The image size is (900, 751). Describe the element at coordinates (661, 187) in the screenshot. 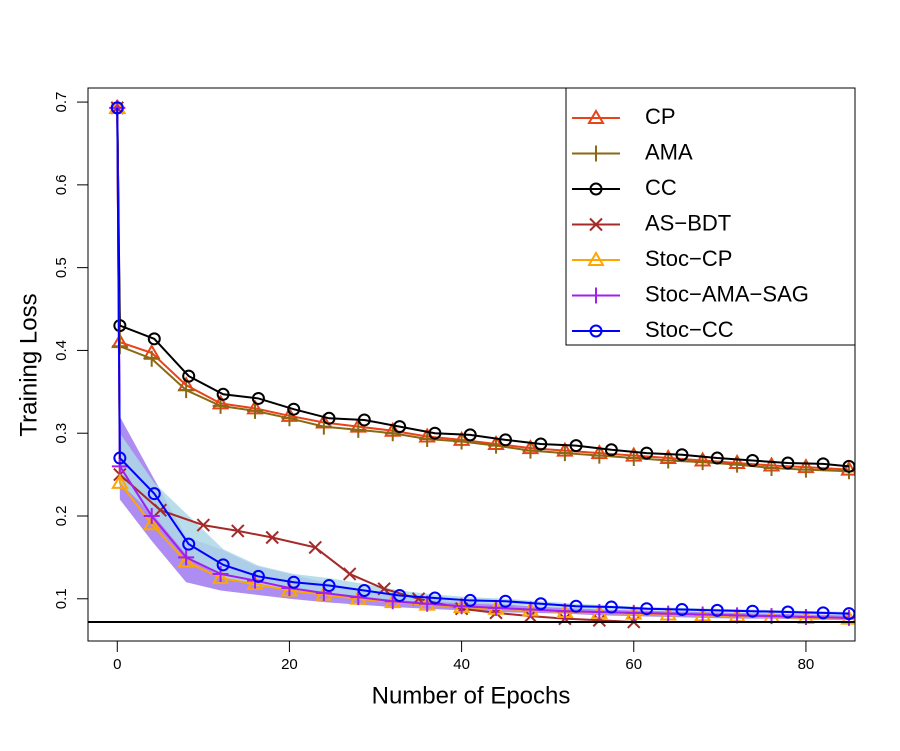

I see `legend-label: CC` at that location.